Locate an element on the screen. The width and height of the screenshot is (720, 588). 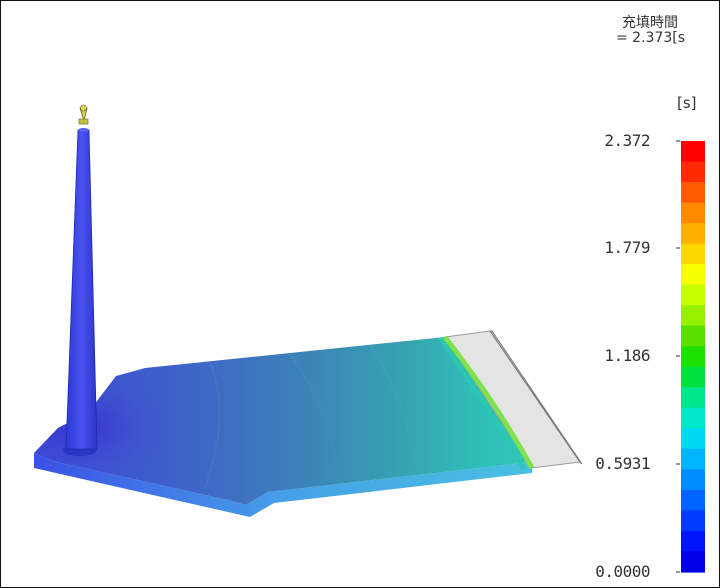
sprue is located at coordinates (81, 289).